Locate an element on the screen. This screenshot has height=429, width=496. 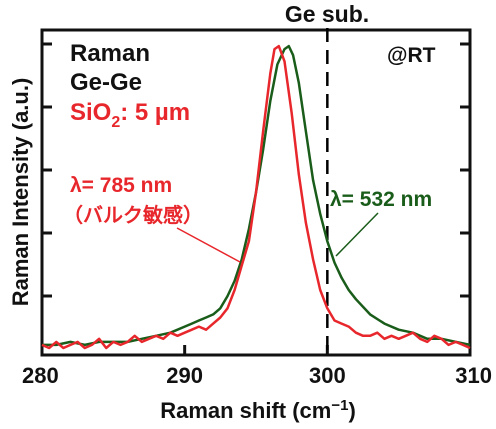
x-tick-label: 300 is located at coordinates (327, 375).